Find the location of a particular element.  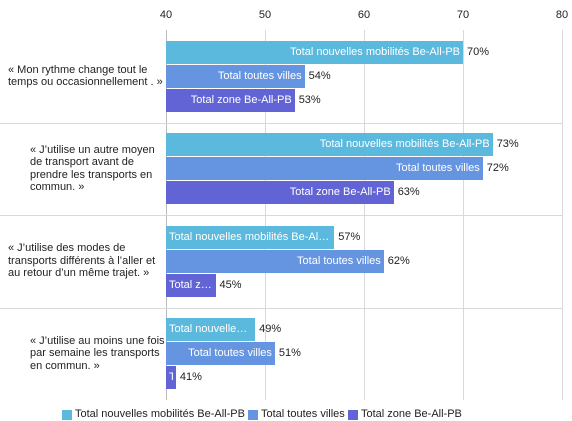

x-tick-label: 80 is located at coordinates (562, 15).